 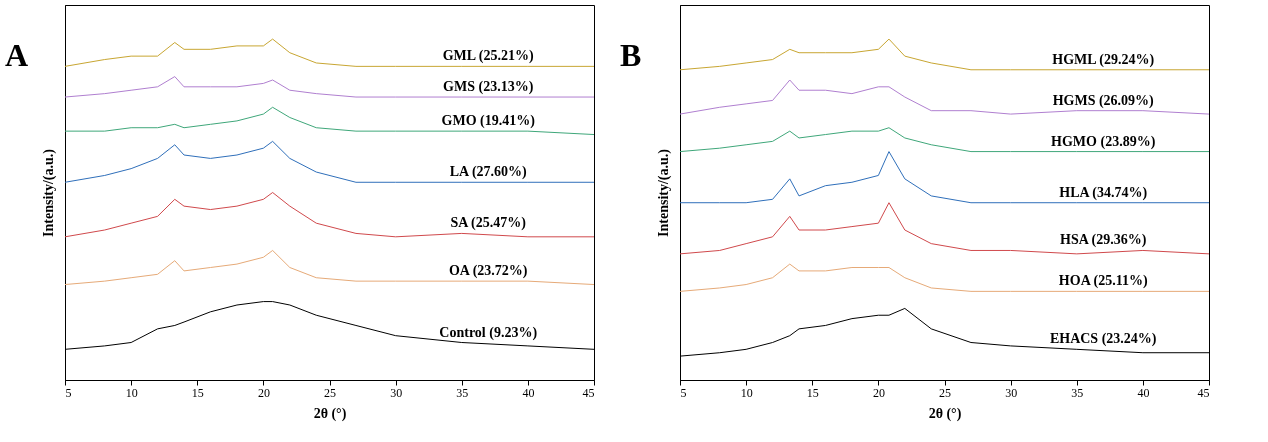 What do you see at coordinates (1103, 59) in the screenshot?
I see `series-label: HGML (29.24%)` at bounding box center [1103, 59].